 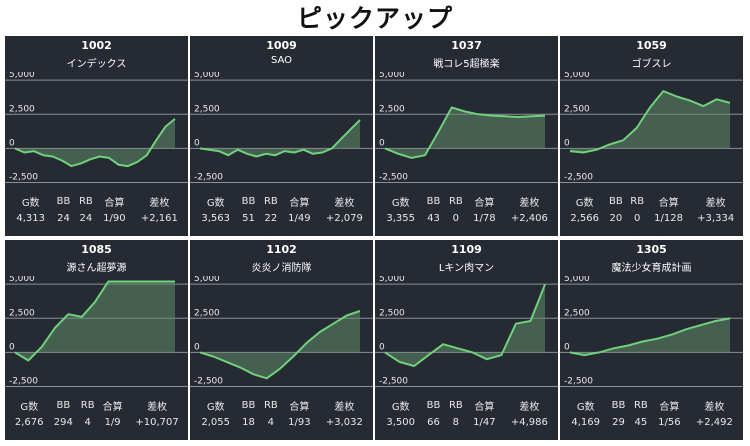 What do you see at coordinates (651, 249) in the screenshot?
I see `machine-number: 1305` at bounding box center [651, 249].